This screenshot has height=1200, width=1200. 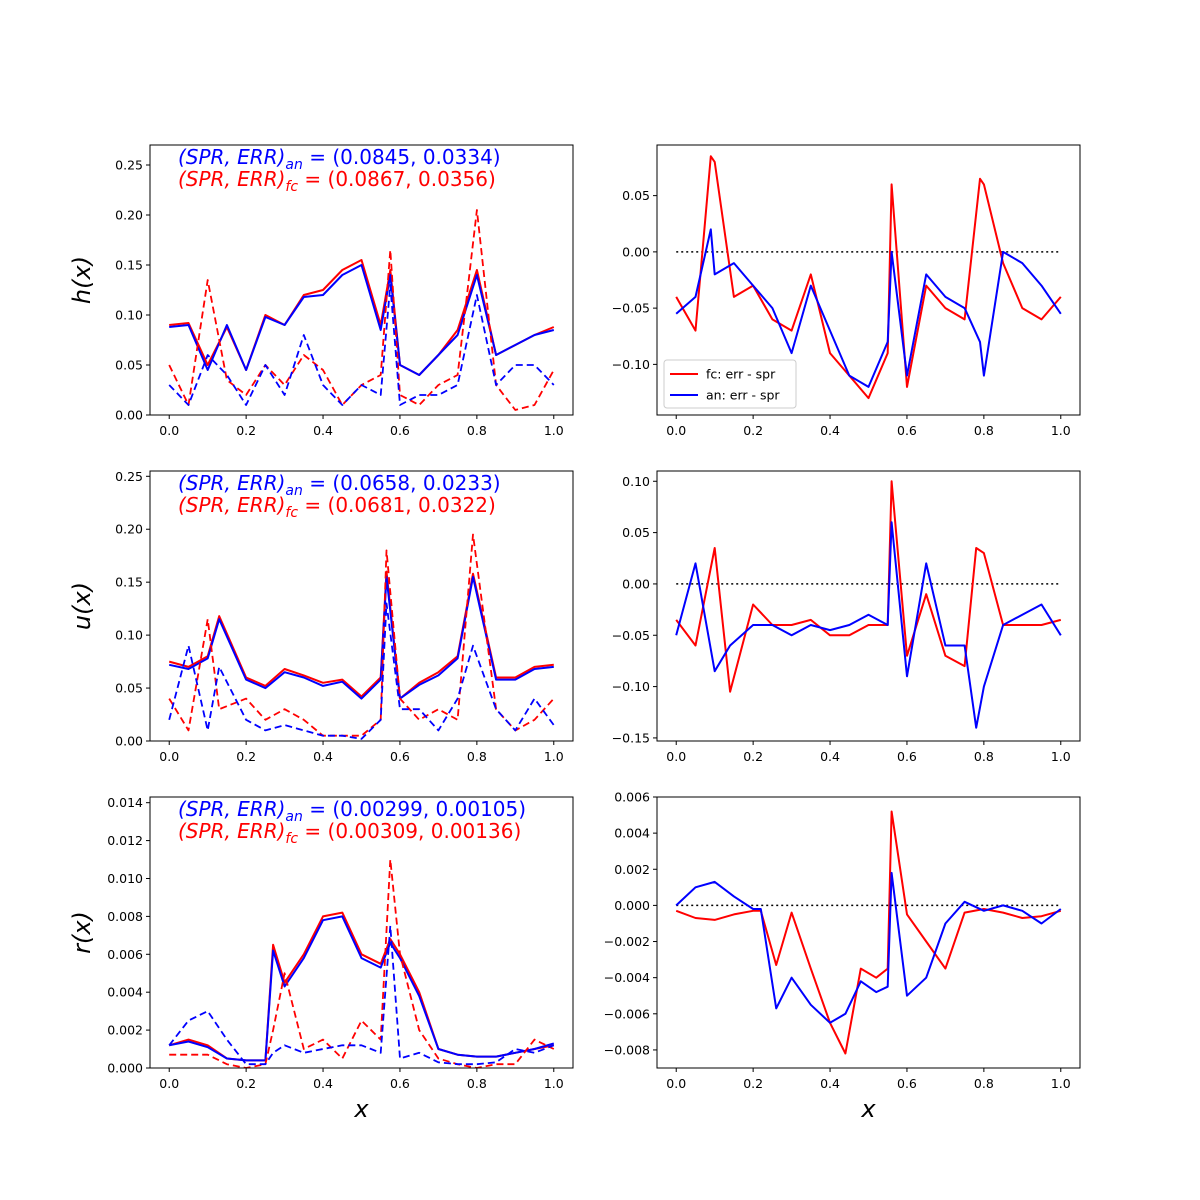 What do you see at coordinates (337, 507) in the screenshot?
I see `annotation-fc: (SPR, ERR)fc = (0.0681, 0.0322)` at bounding box center [337, 507].